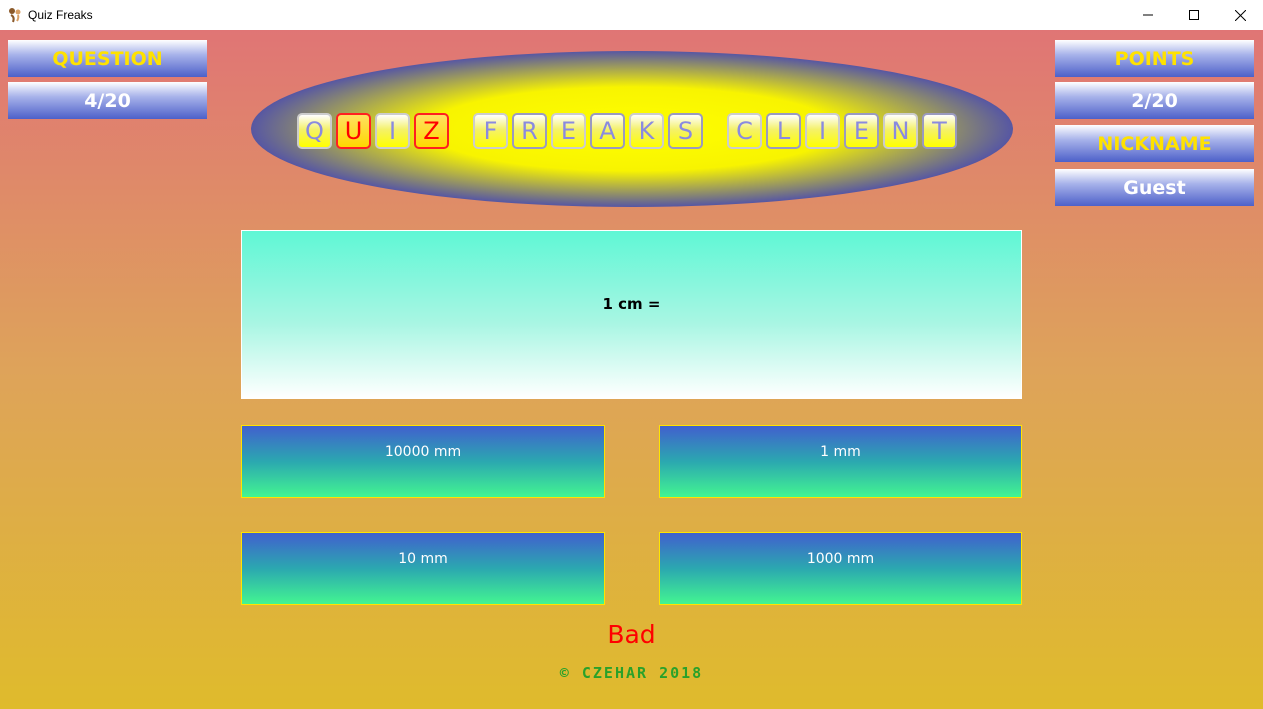 The height and width of the screenshot is (709, 1263). Describe the element at coordinates (840, 568) in the screenshot. I see `answer-button-4: 1000 mm` at that location.